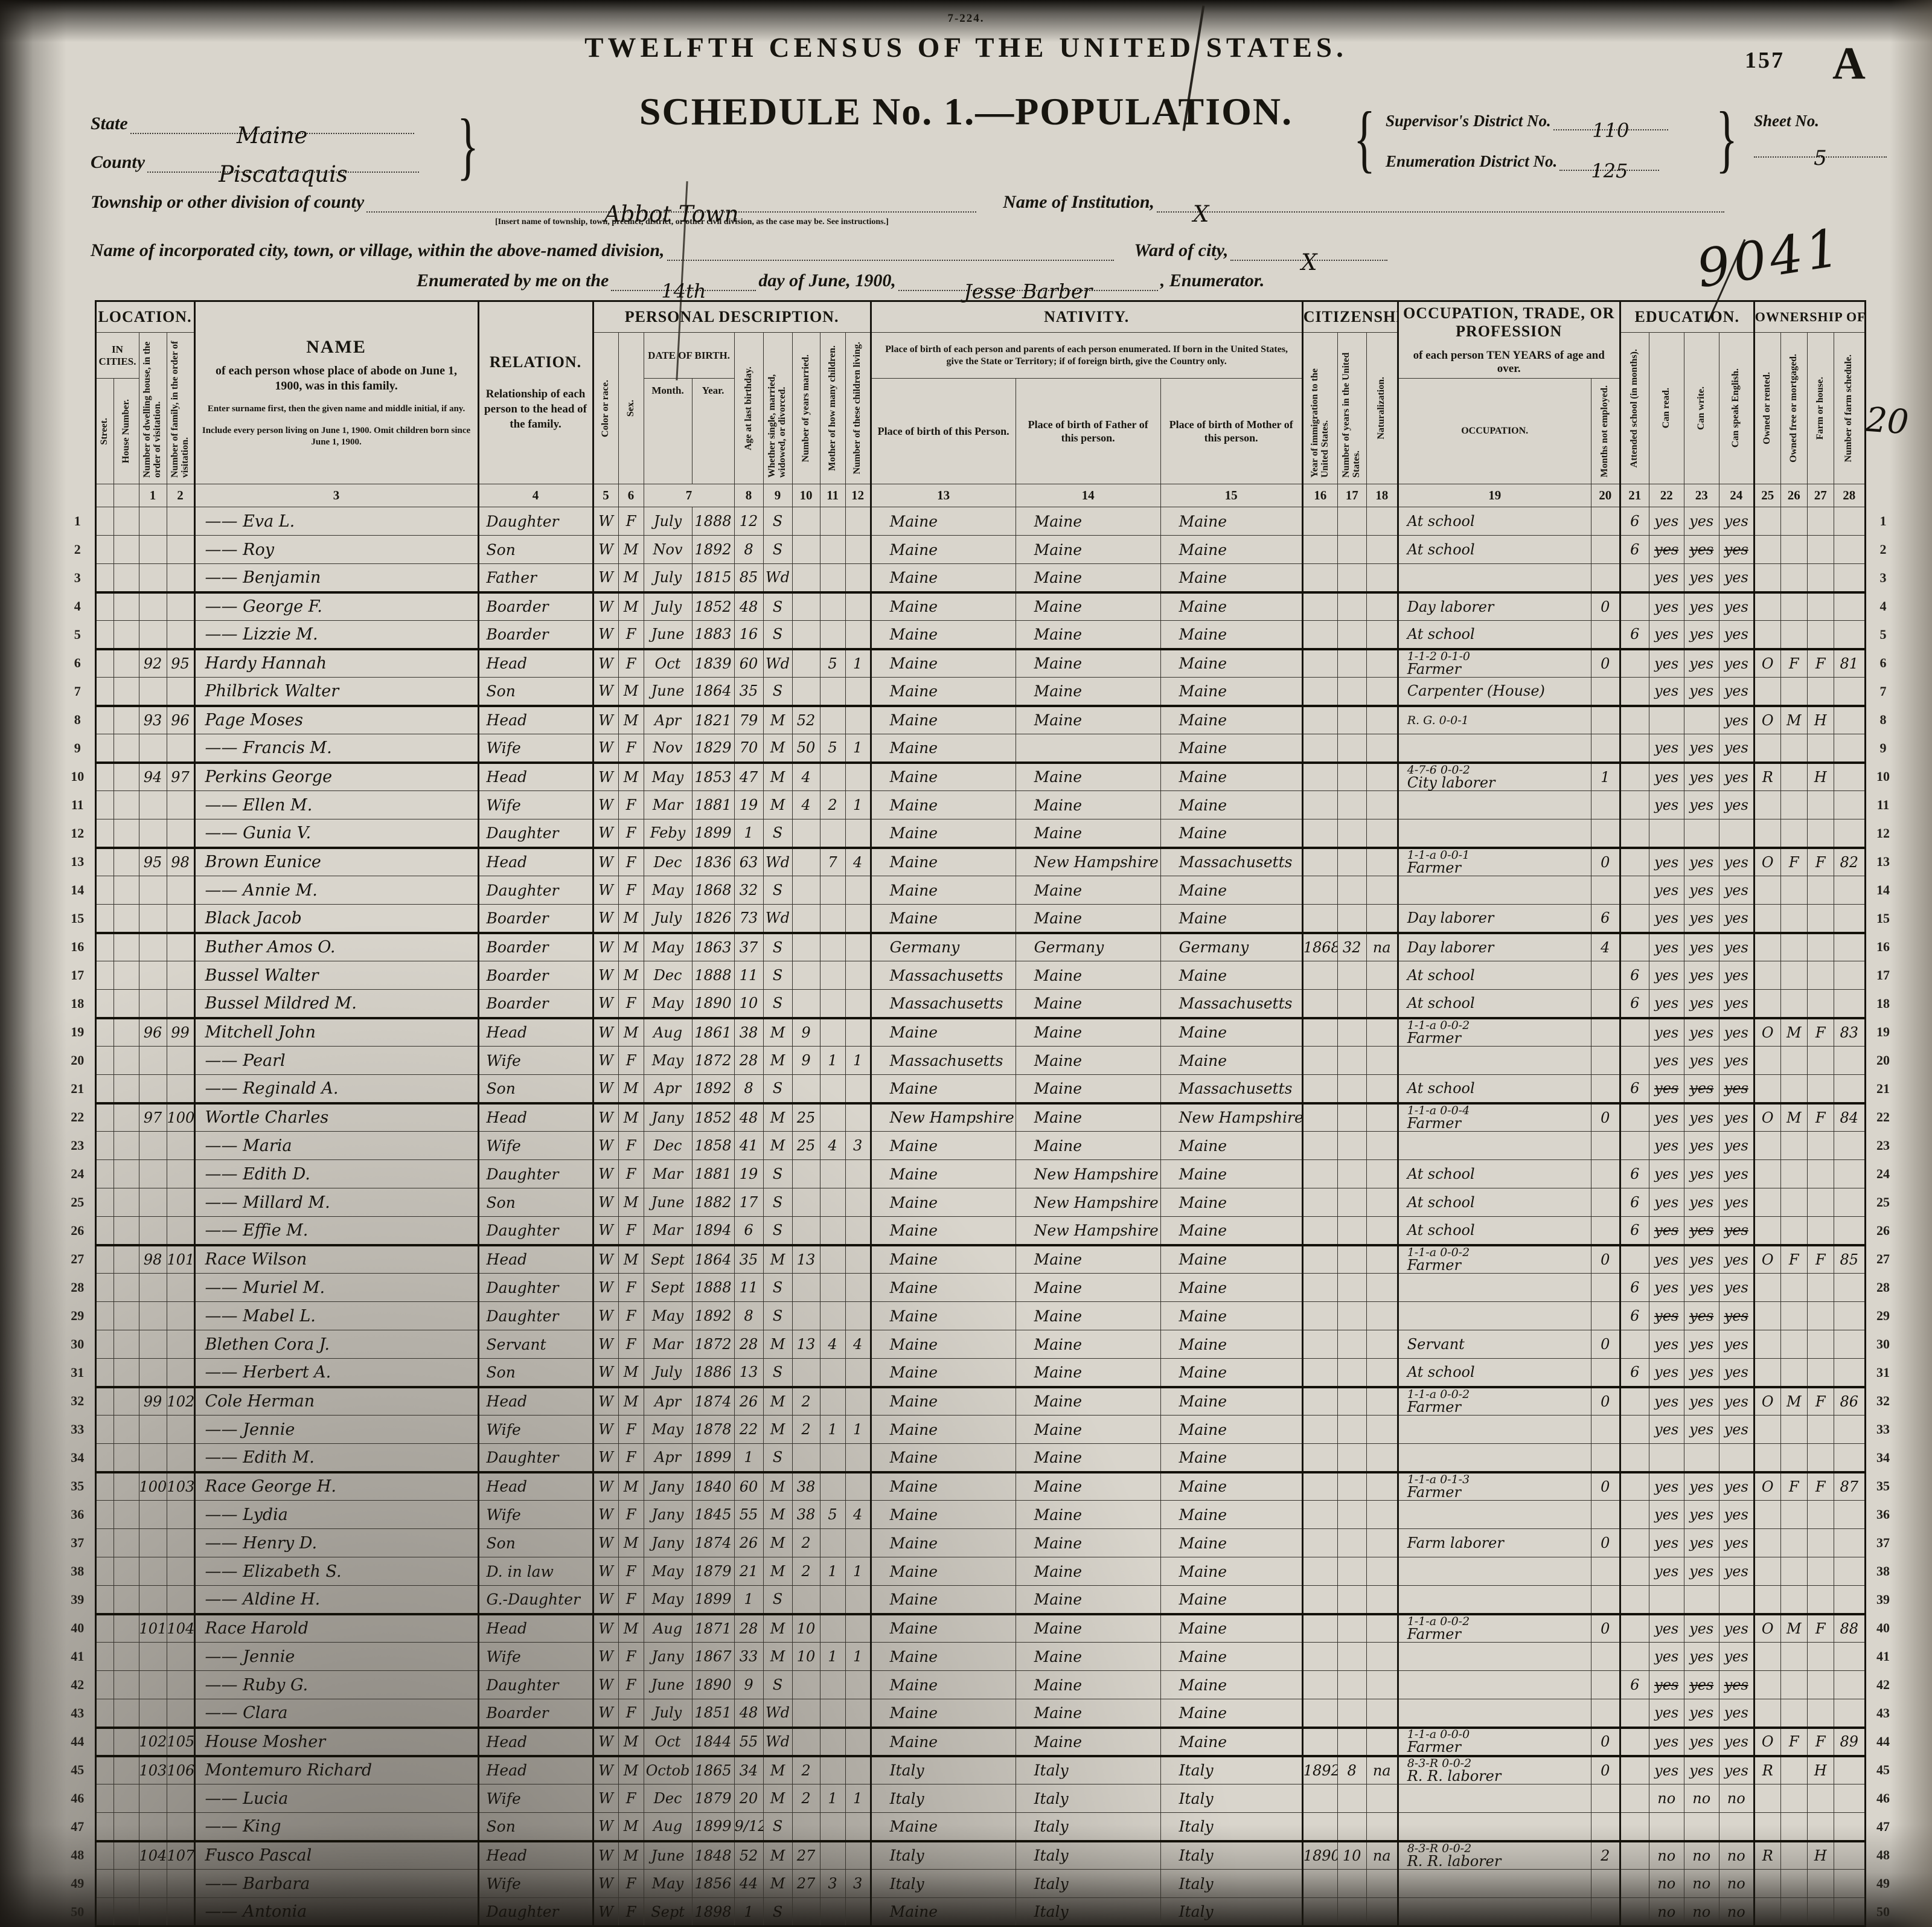 The image size is (1932, 1927). What do you see at coordinates (631, 1089) in the screenshot?
I see `cell-sex: M` at bounding box center [631, 1089].